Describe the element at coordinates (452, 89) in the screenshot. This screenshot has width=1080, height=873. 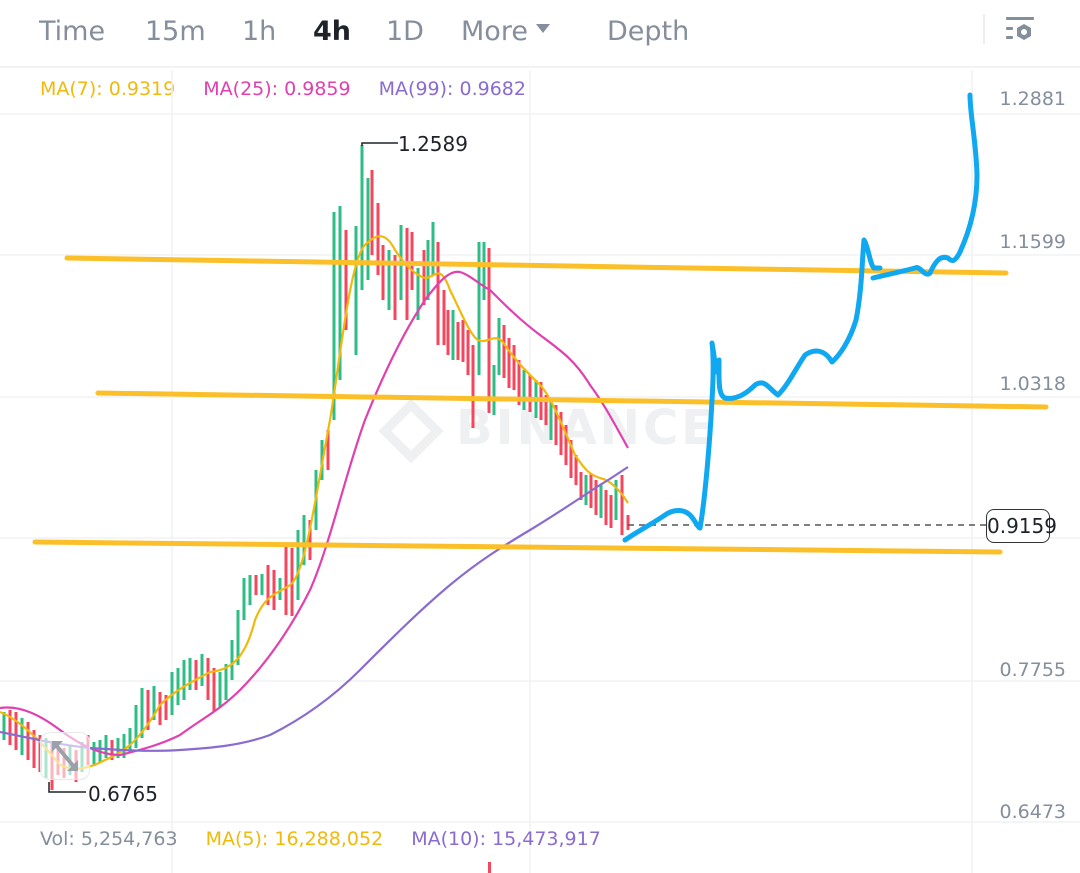
I see `ma99-value: MA(99): 0.9682` at that location.